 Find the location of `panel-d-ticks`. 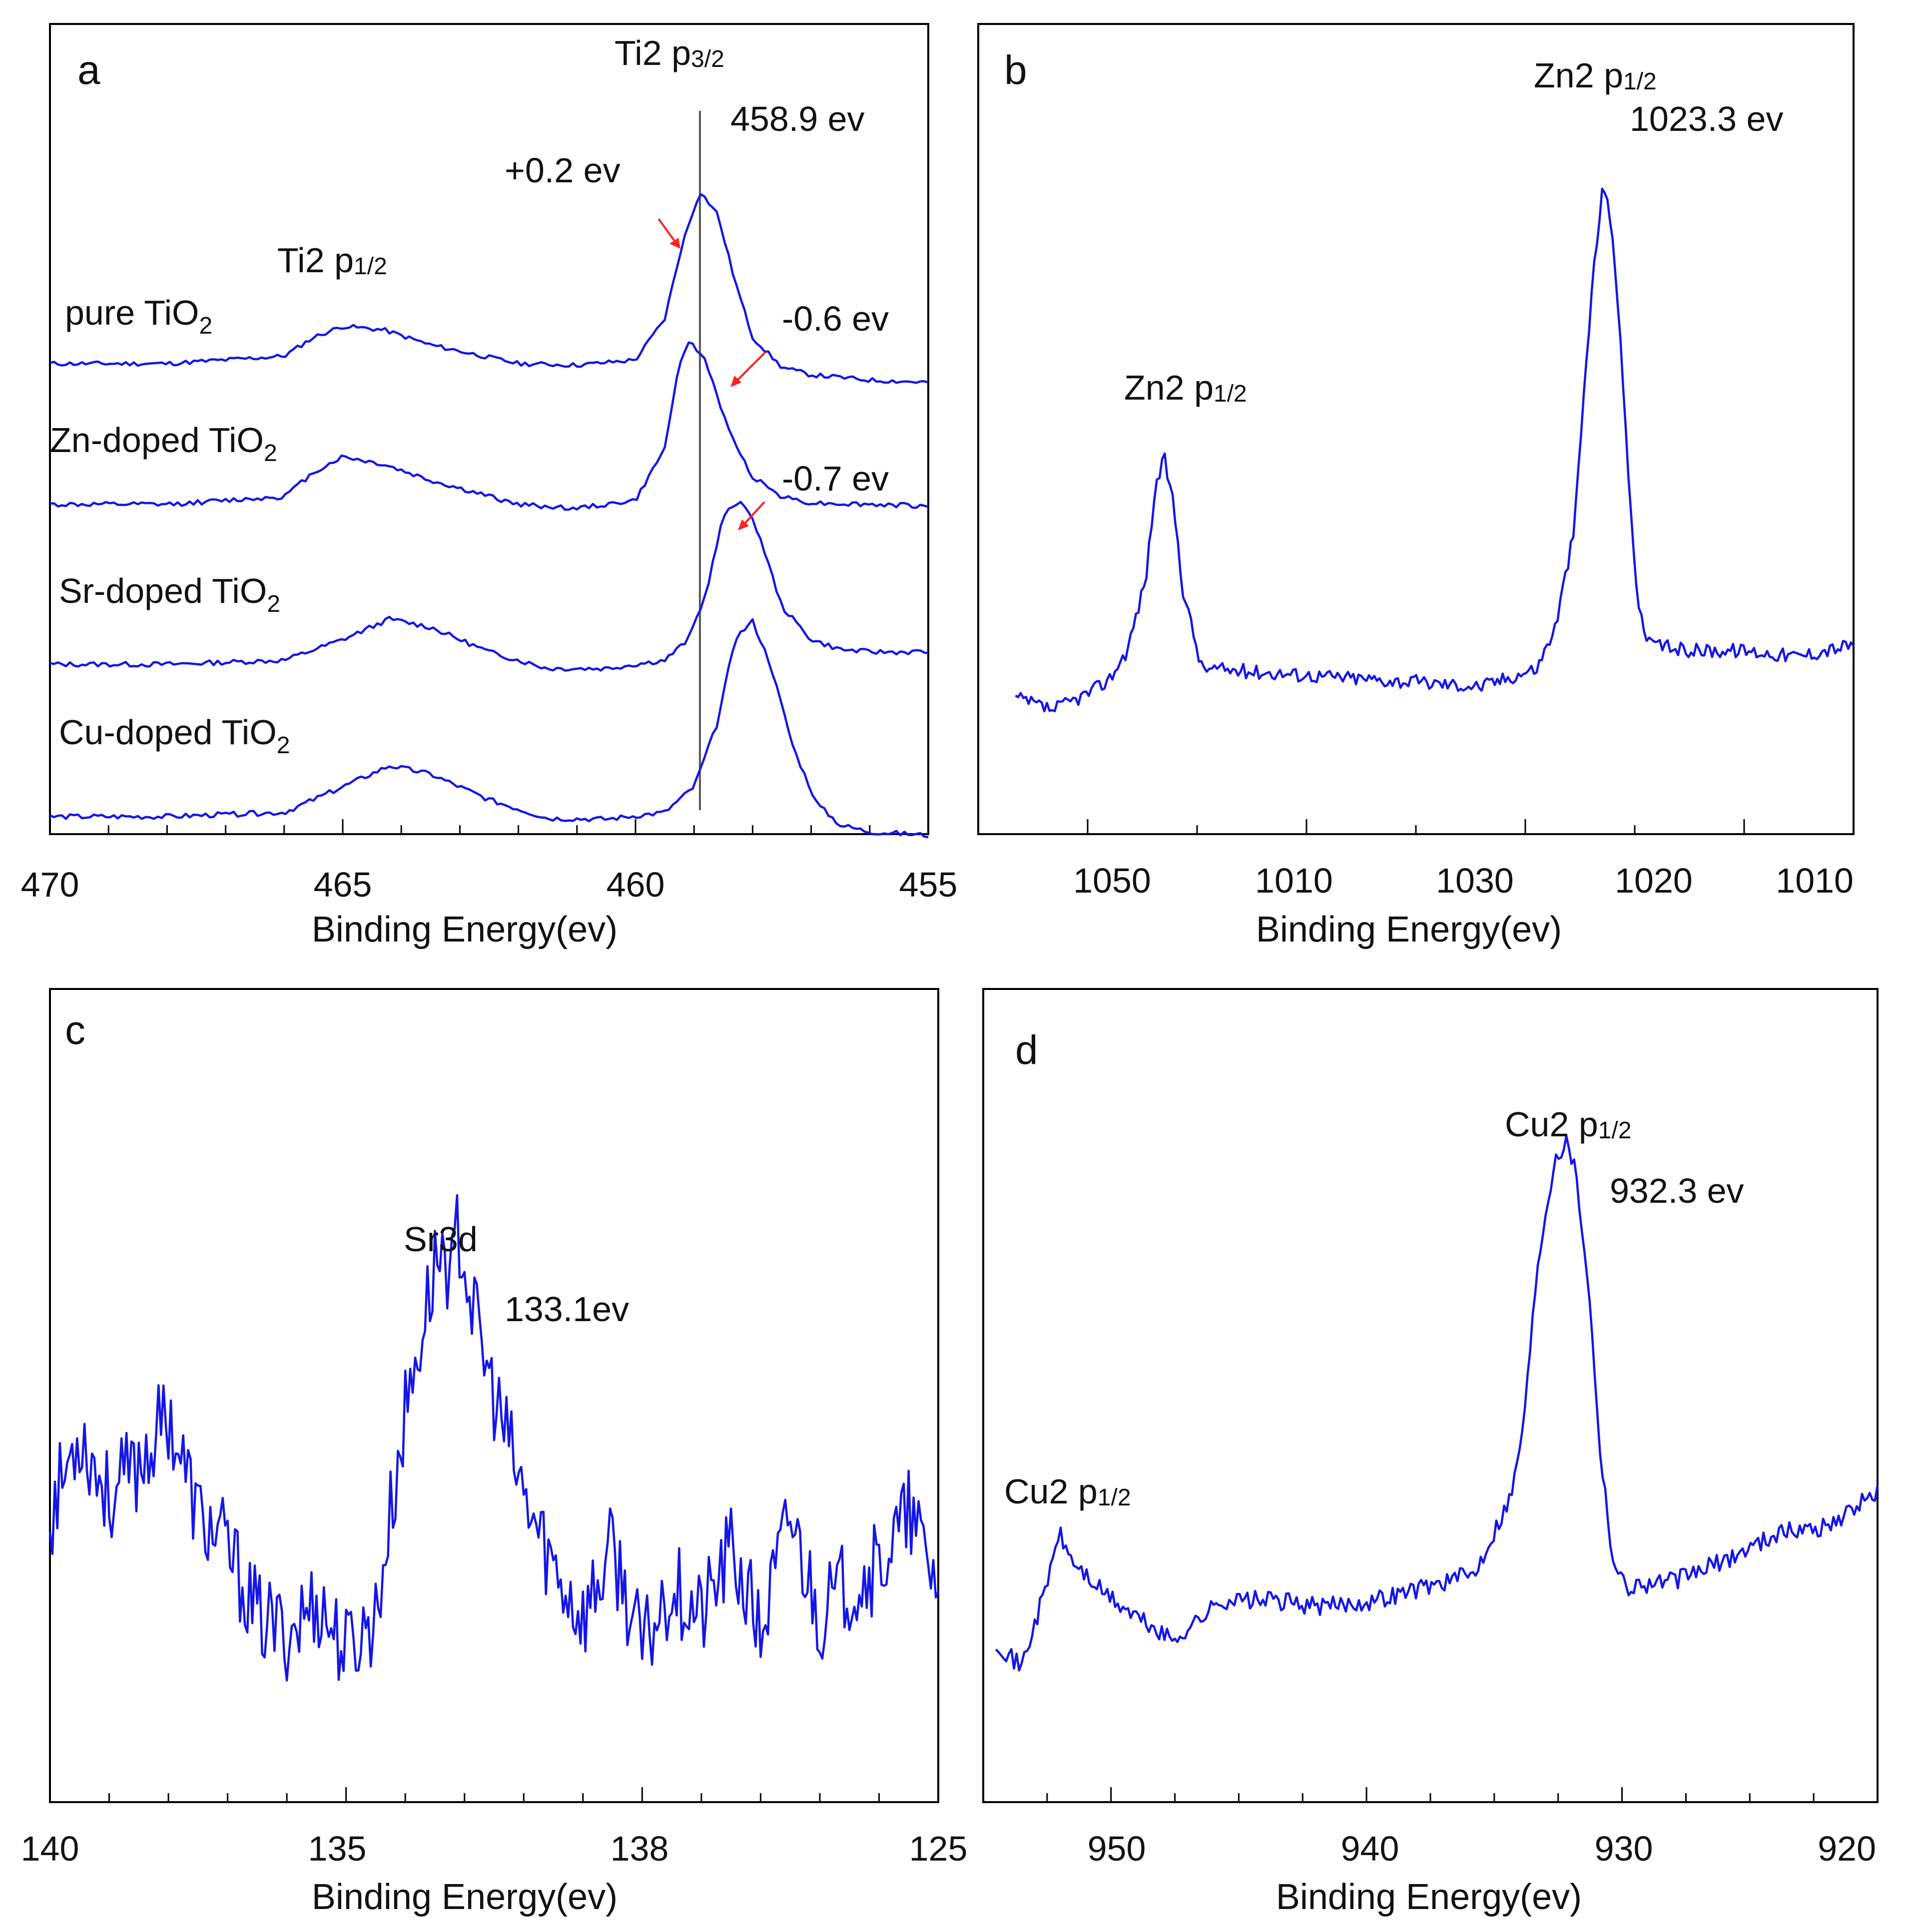

panel-d-ticks is located at coordinates (1430, 1794).